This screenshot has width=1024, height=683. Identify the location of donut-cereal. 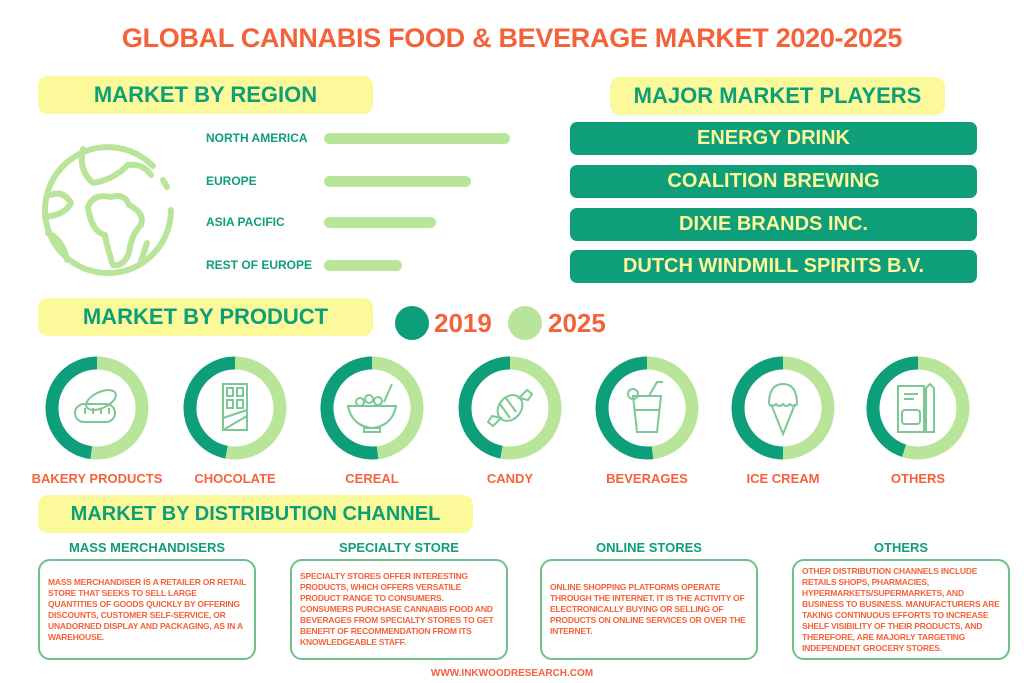
(372, 408).